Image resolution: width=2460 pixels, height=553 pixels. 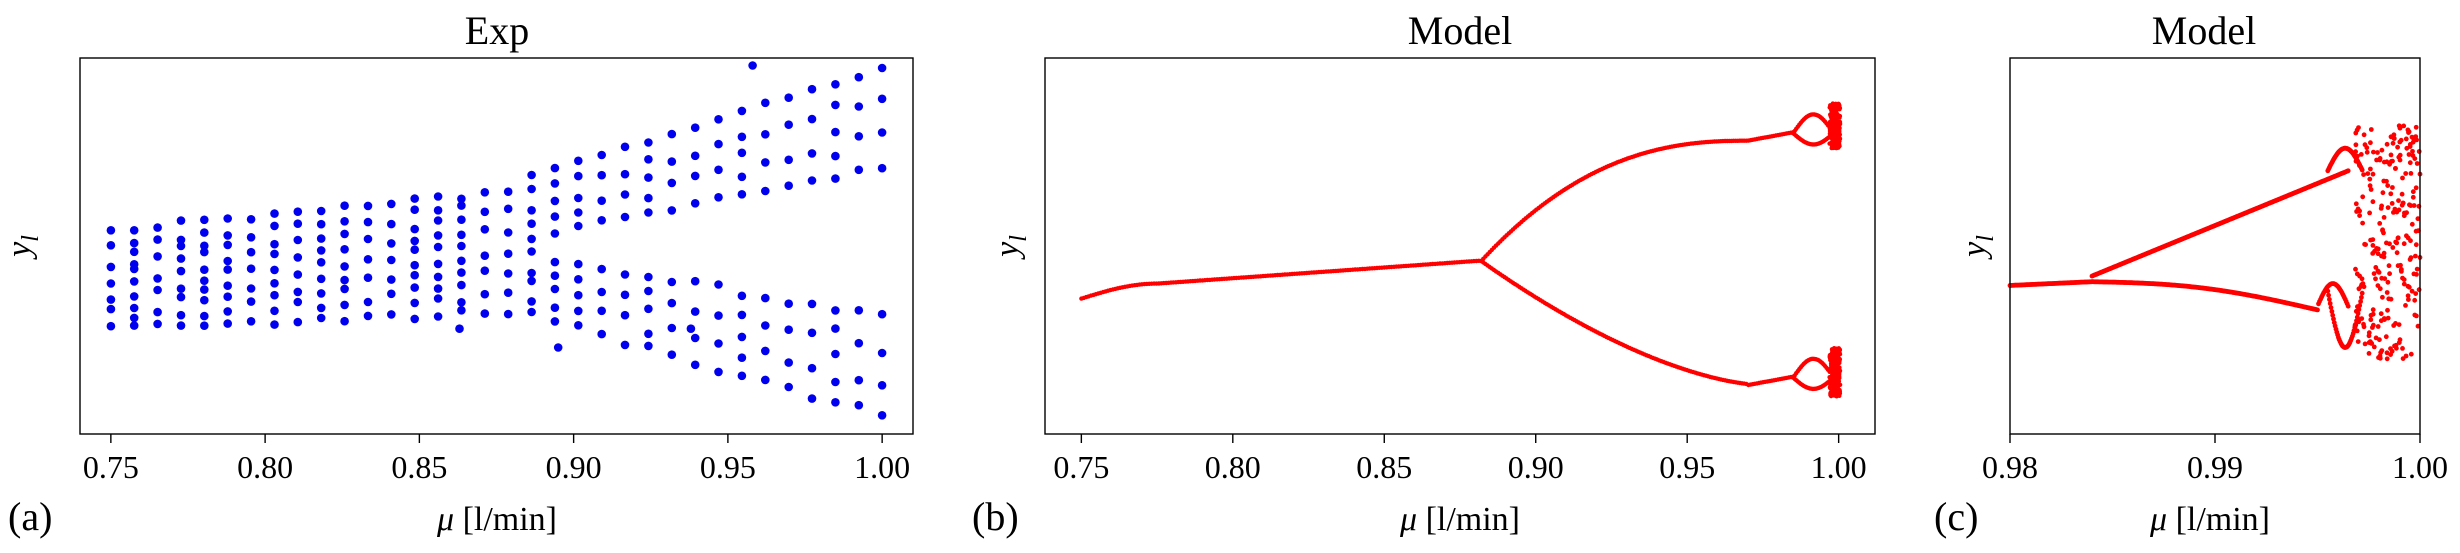 What do you see at coordinates (1010, 247) in the screenshot?
I see `panel-b-ylabel: yl` at bounding box center [1010, 247].